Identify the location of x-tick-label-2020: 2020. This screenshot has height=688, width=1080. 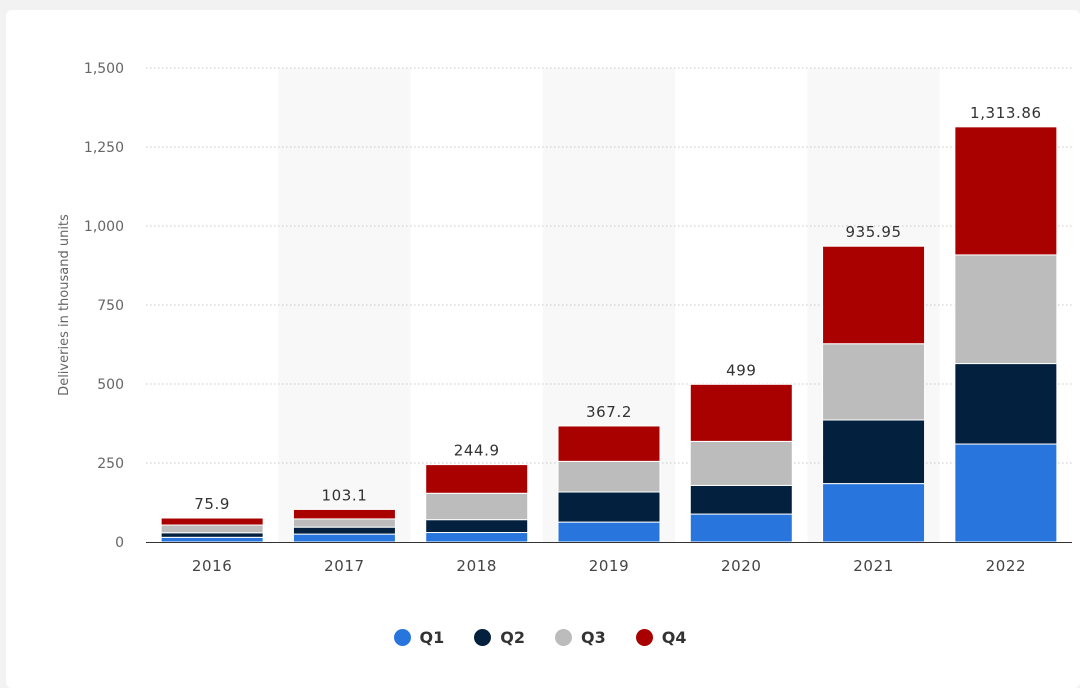
(741, 566).